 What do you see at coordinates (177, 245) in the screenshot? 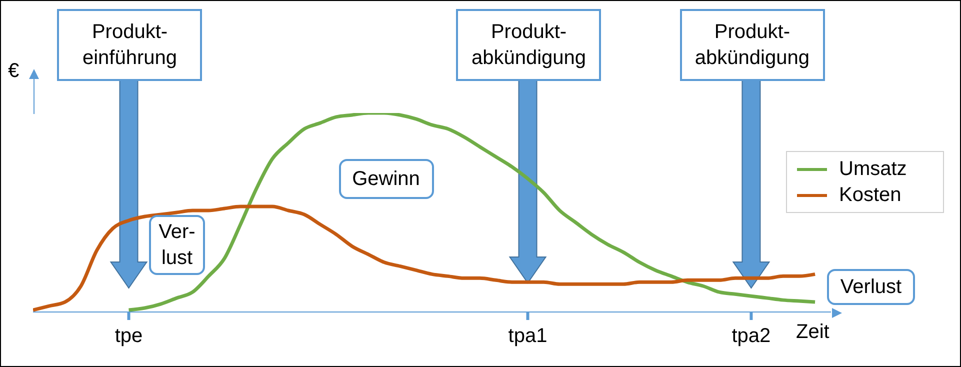
I see `annotation: Ver- lust` at bounding box center [177, 245].